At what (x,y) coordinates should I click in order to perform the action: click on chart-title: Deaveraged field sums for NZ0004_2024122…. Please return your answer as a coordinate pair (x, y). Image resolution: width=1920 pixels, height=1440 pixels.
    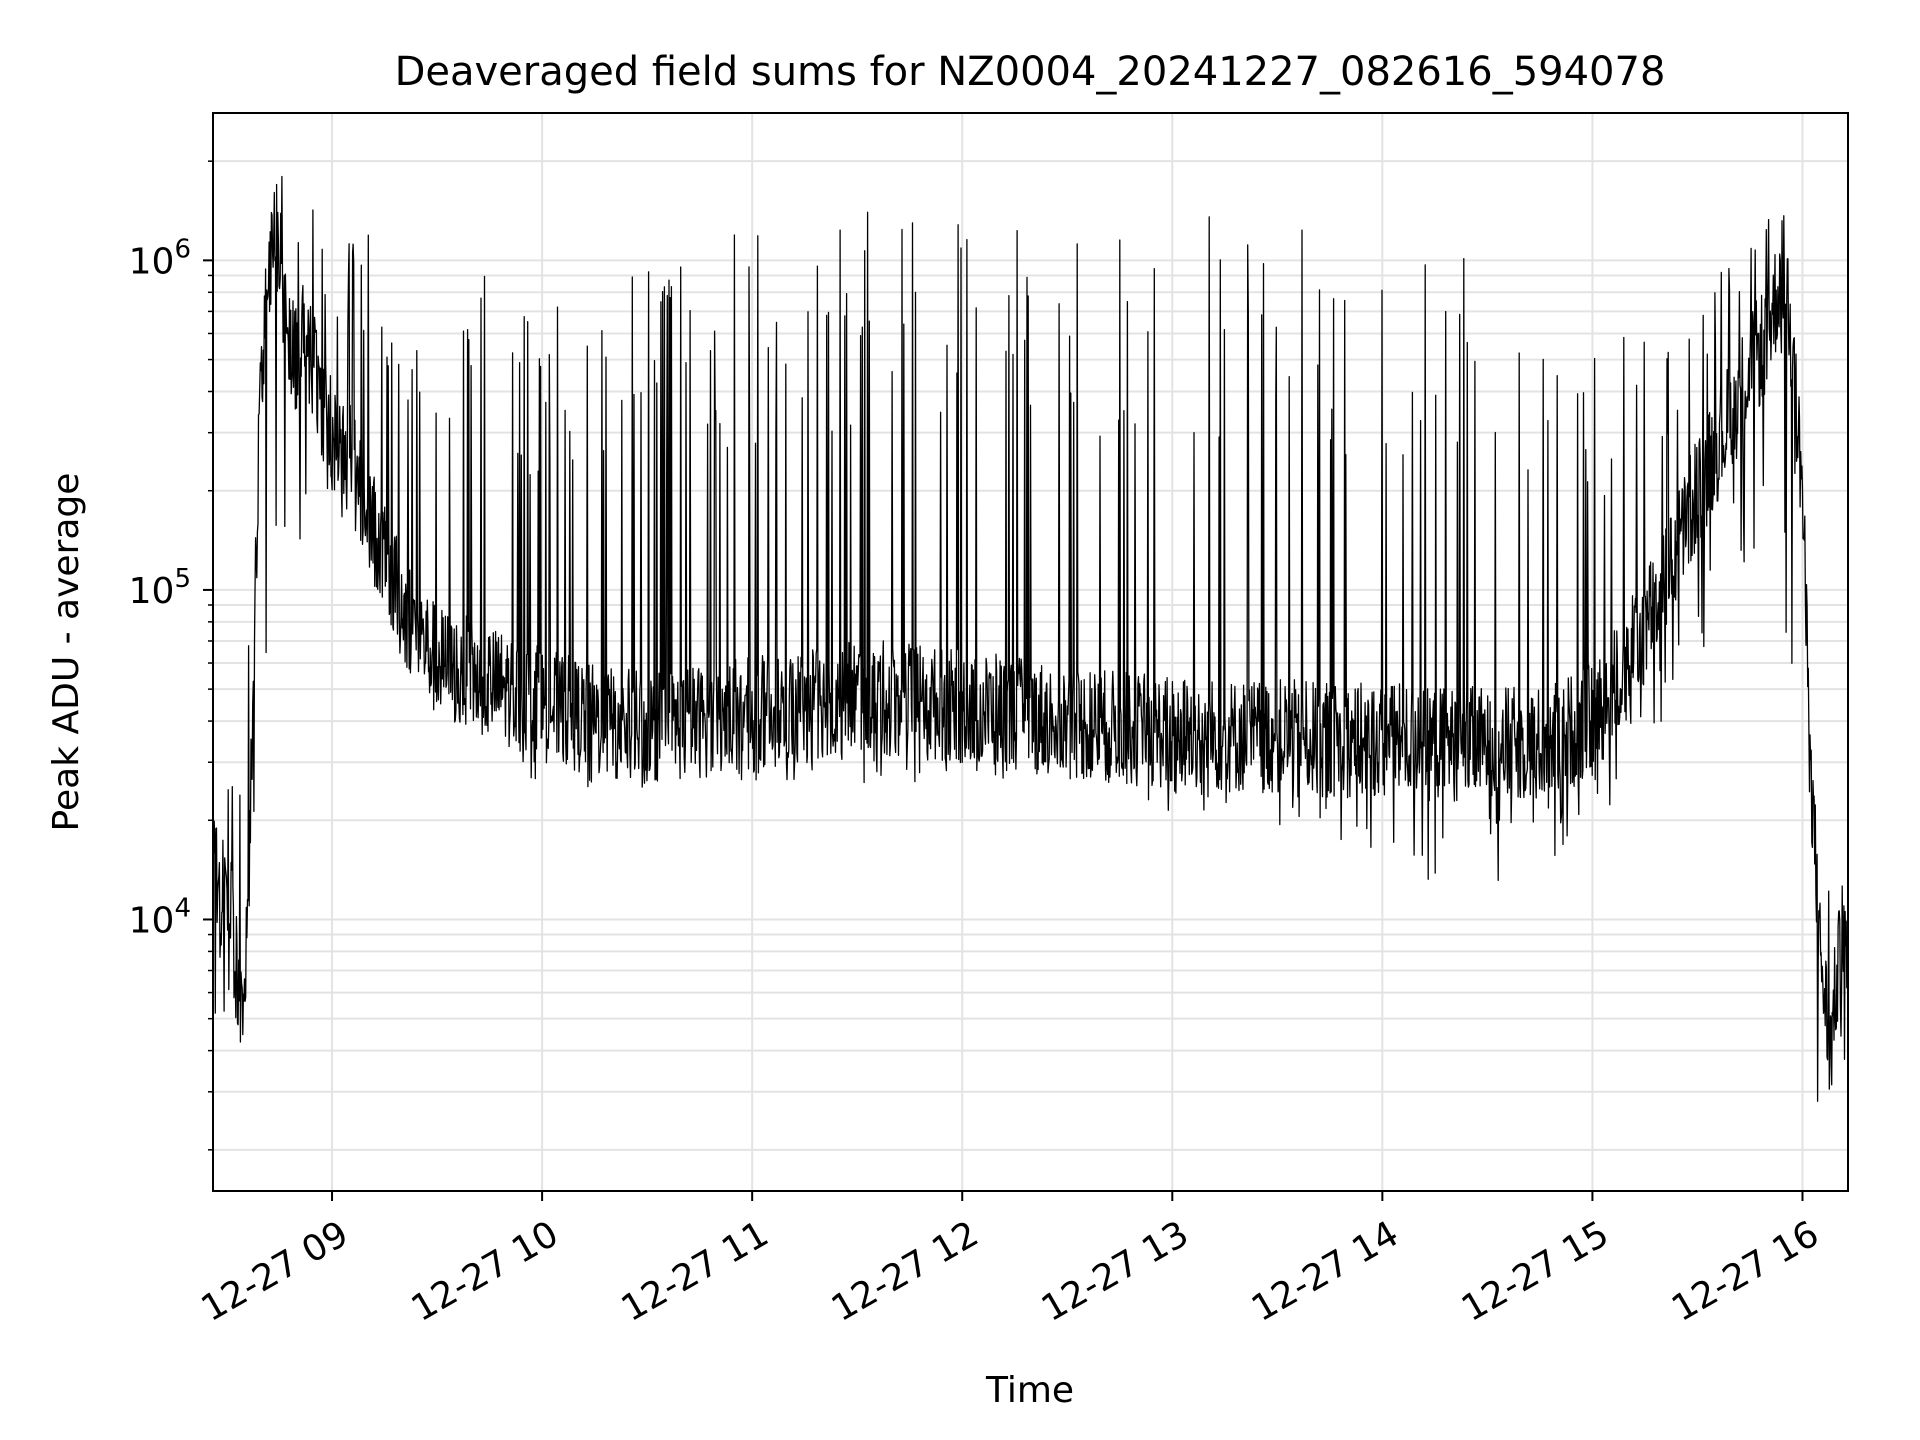
    Looking at the image, I should click on (1030, 72).